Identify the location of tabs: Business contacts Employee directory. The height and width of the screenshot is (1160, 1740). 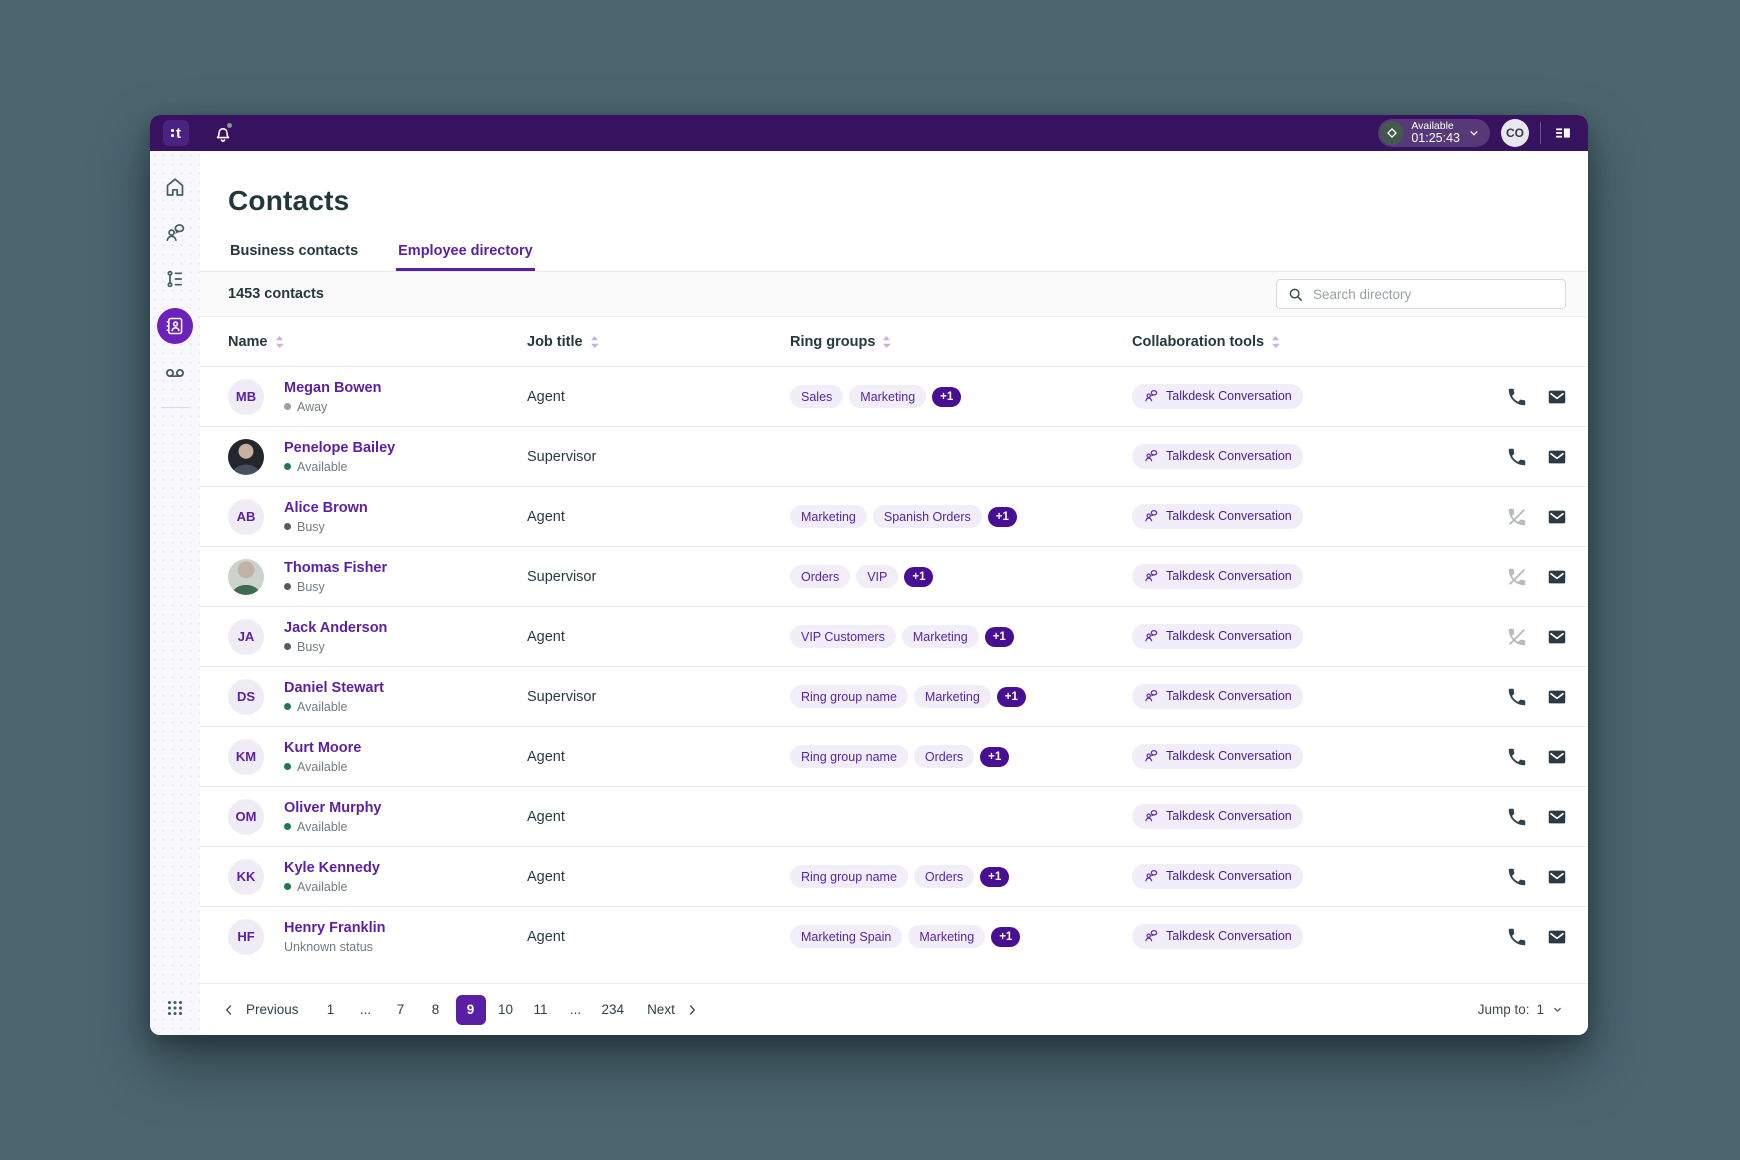
(894, 255).